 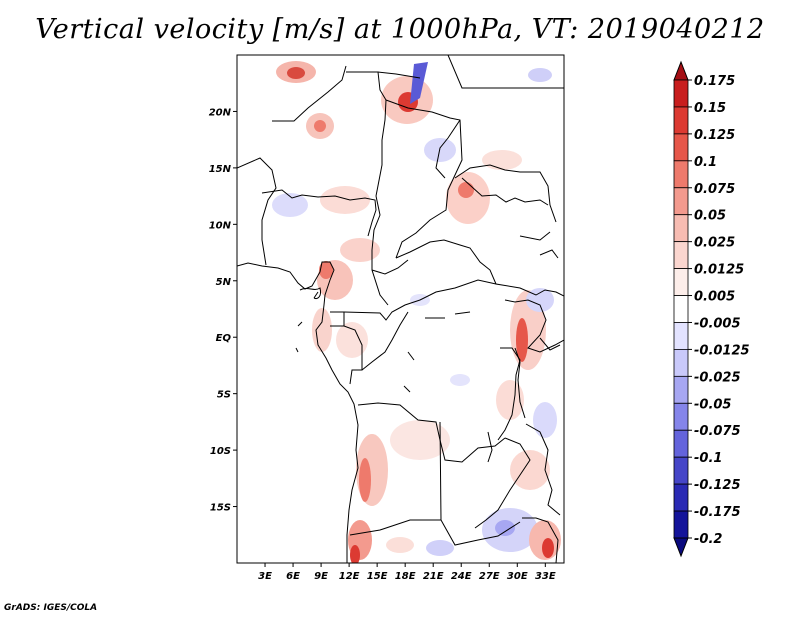 I want to click on lat-tick-label: 10S, so click(x=220, y=451).